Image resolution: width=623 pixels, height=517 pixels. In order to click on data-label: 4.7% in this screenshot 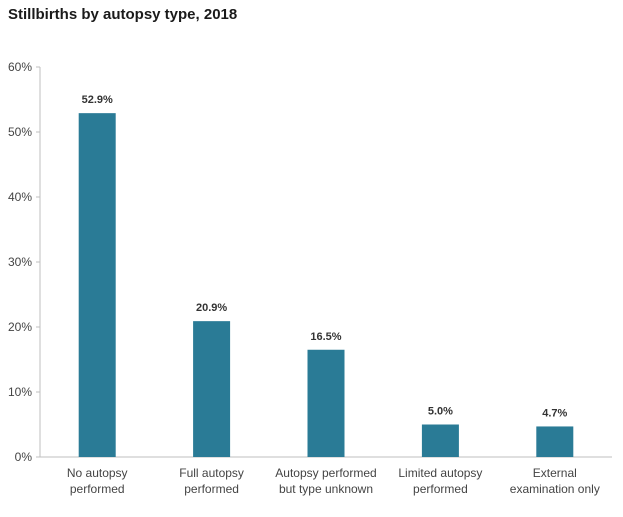, I will do `click(554, 413)`.